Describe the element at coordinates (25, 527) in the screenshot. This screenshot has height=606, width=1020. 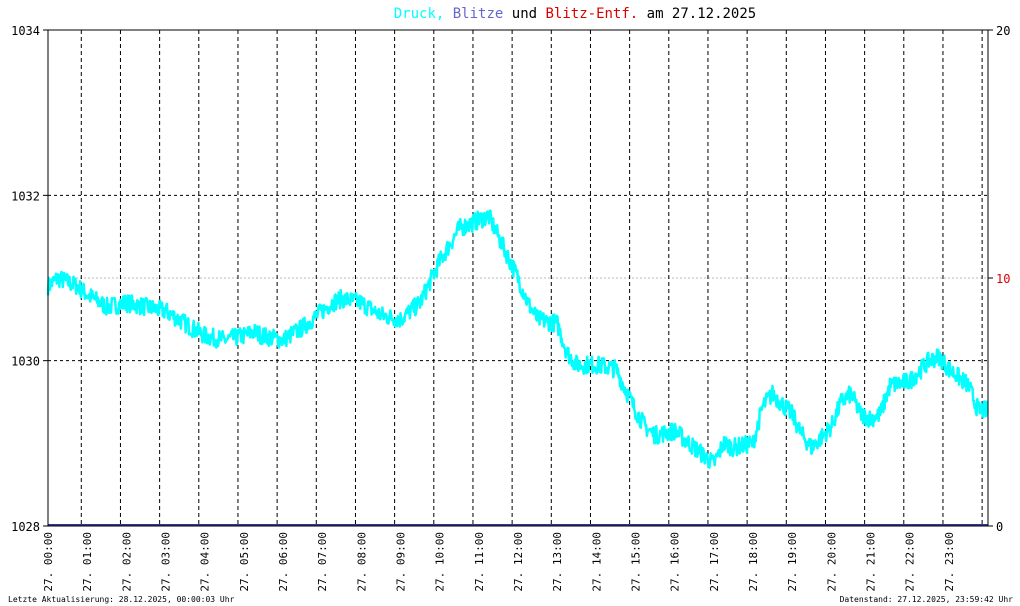
I see `y-left-tick-label: 1028` at that location.